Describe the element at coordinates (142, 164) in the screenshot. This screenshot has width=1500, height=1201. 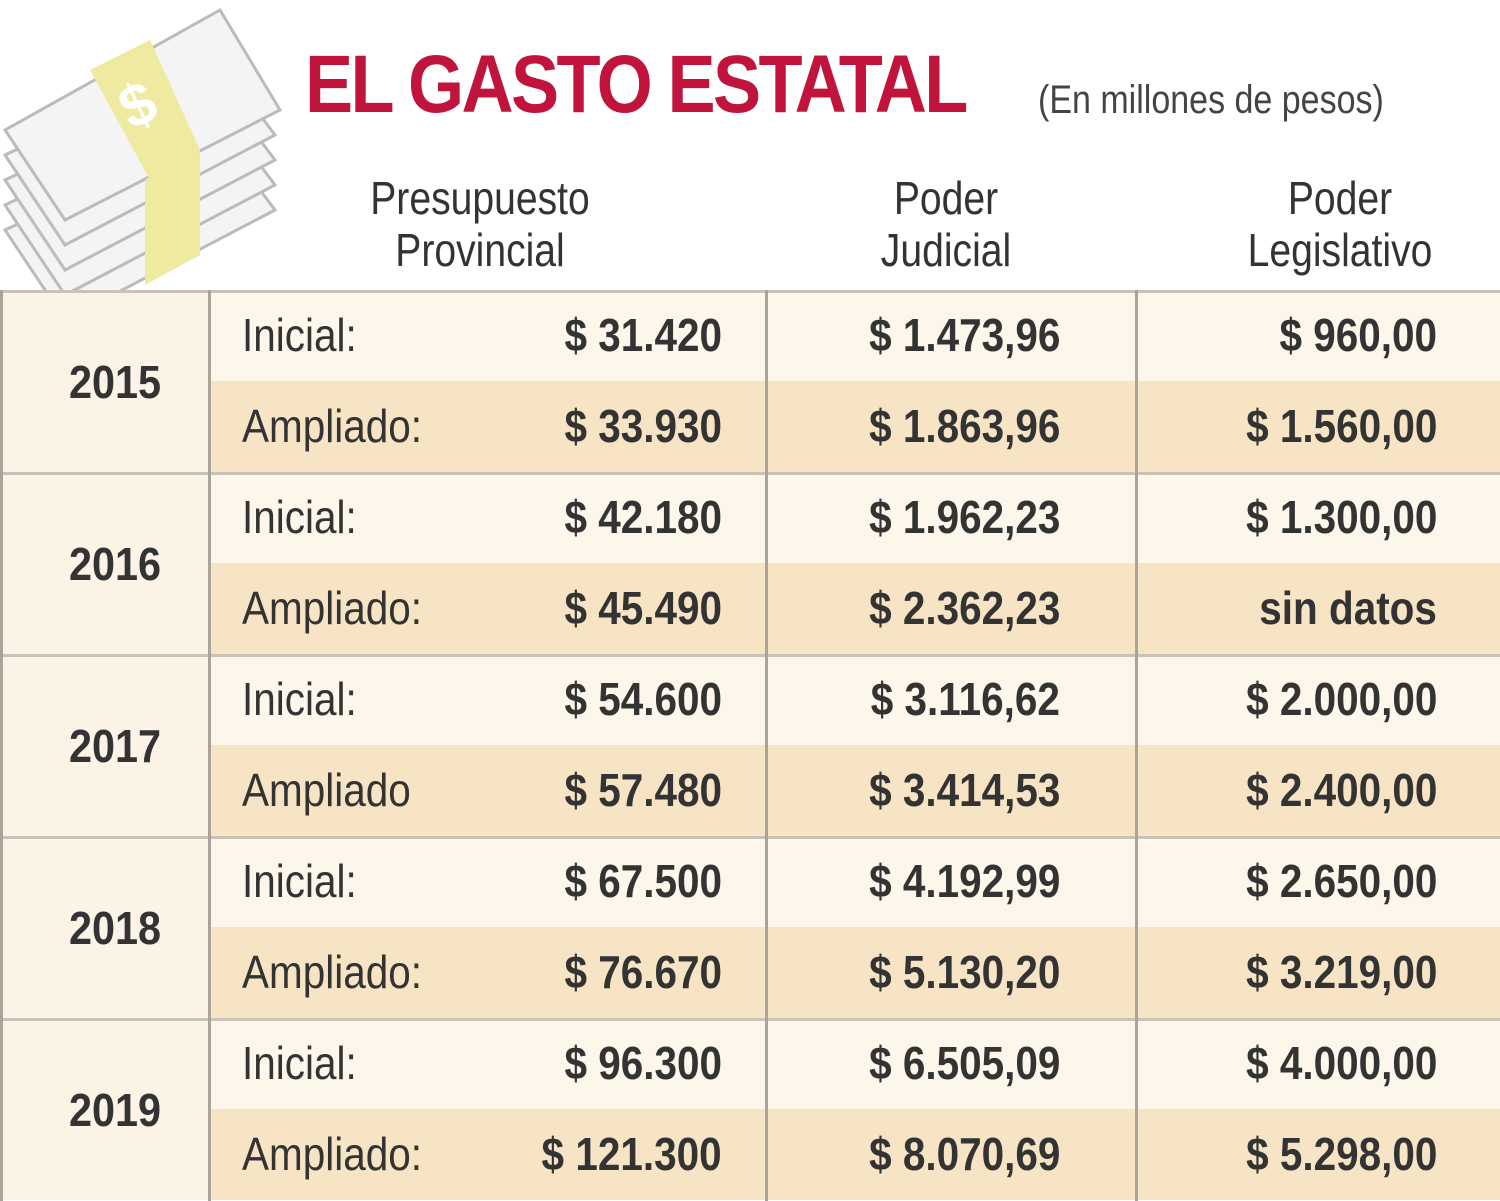
I see `money-icon: $` at that location.